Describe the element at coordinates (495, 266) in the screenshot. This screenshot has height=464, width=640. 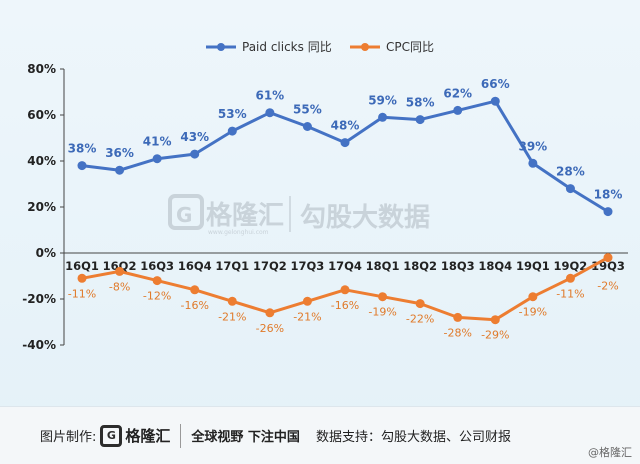
I see `x-tick-label: 18Q4` at that location.